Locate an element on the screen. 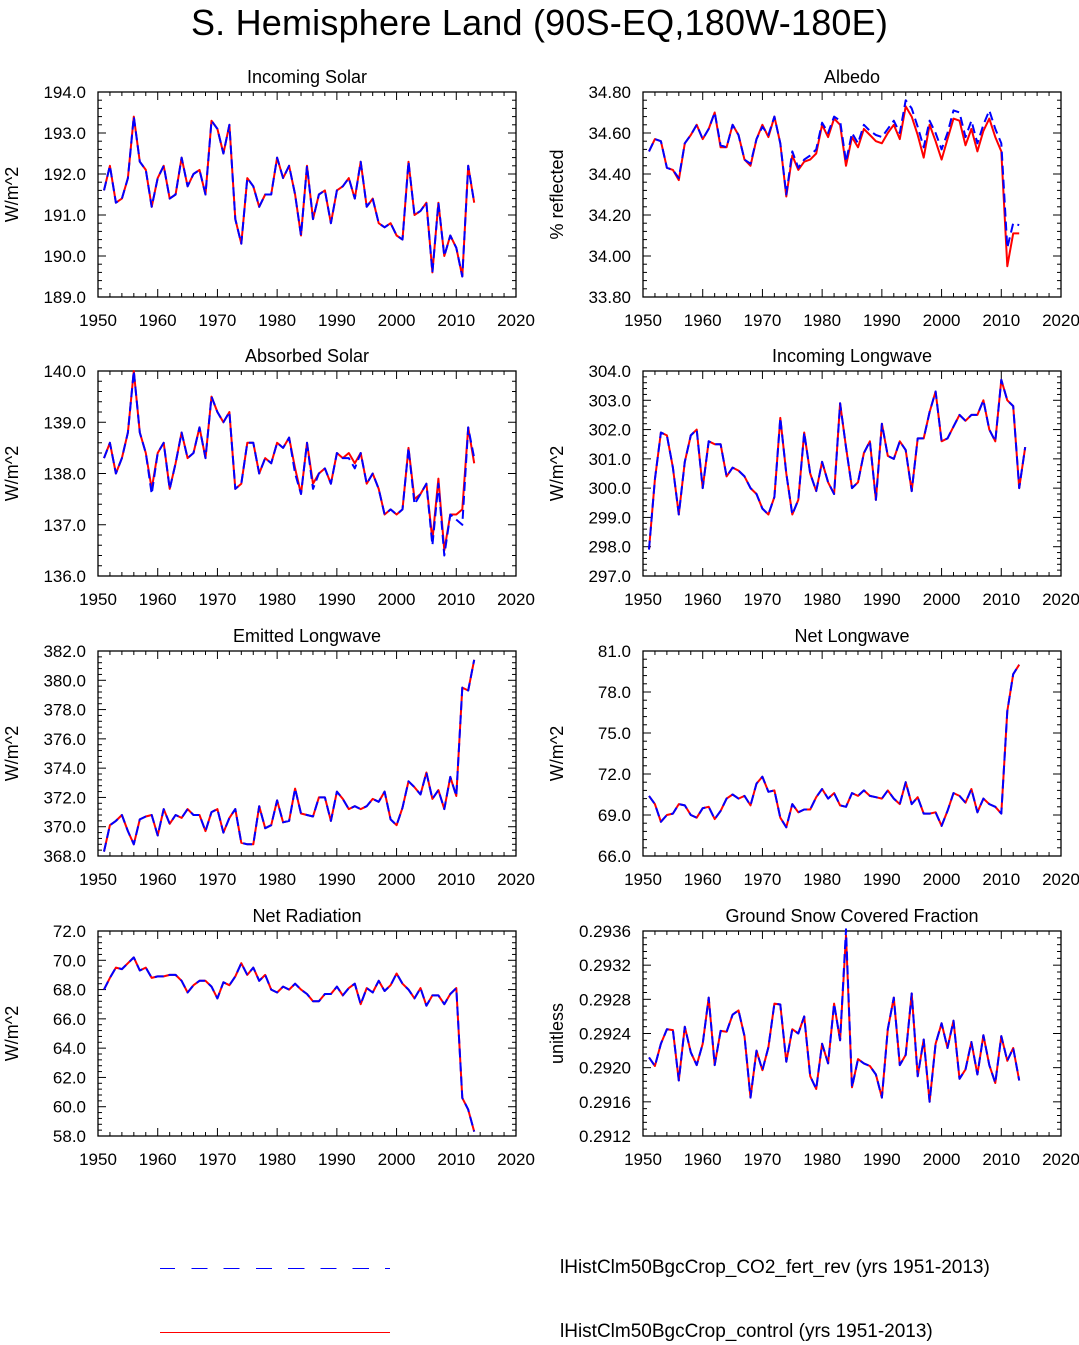  y-tick-label: 62.0 is located at coordinates (69, 1077).